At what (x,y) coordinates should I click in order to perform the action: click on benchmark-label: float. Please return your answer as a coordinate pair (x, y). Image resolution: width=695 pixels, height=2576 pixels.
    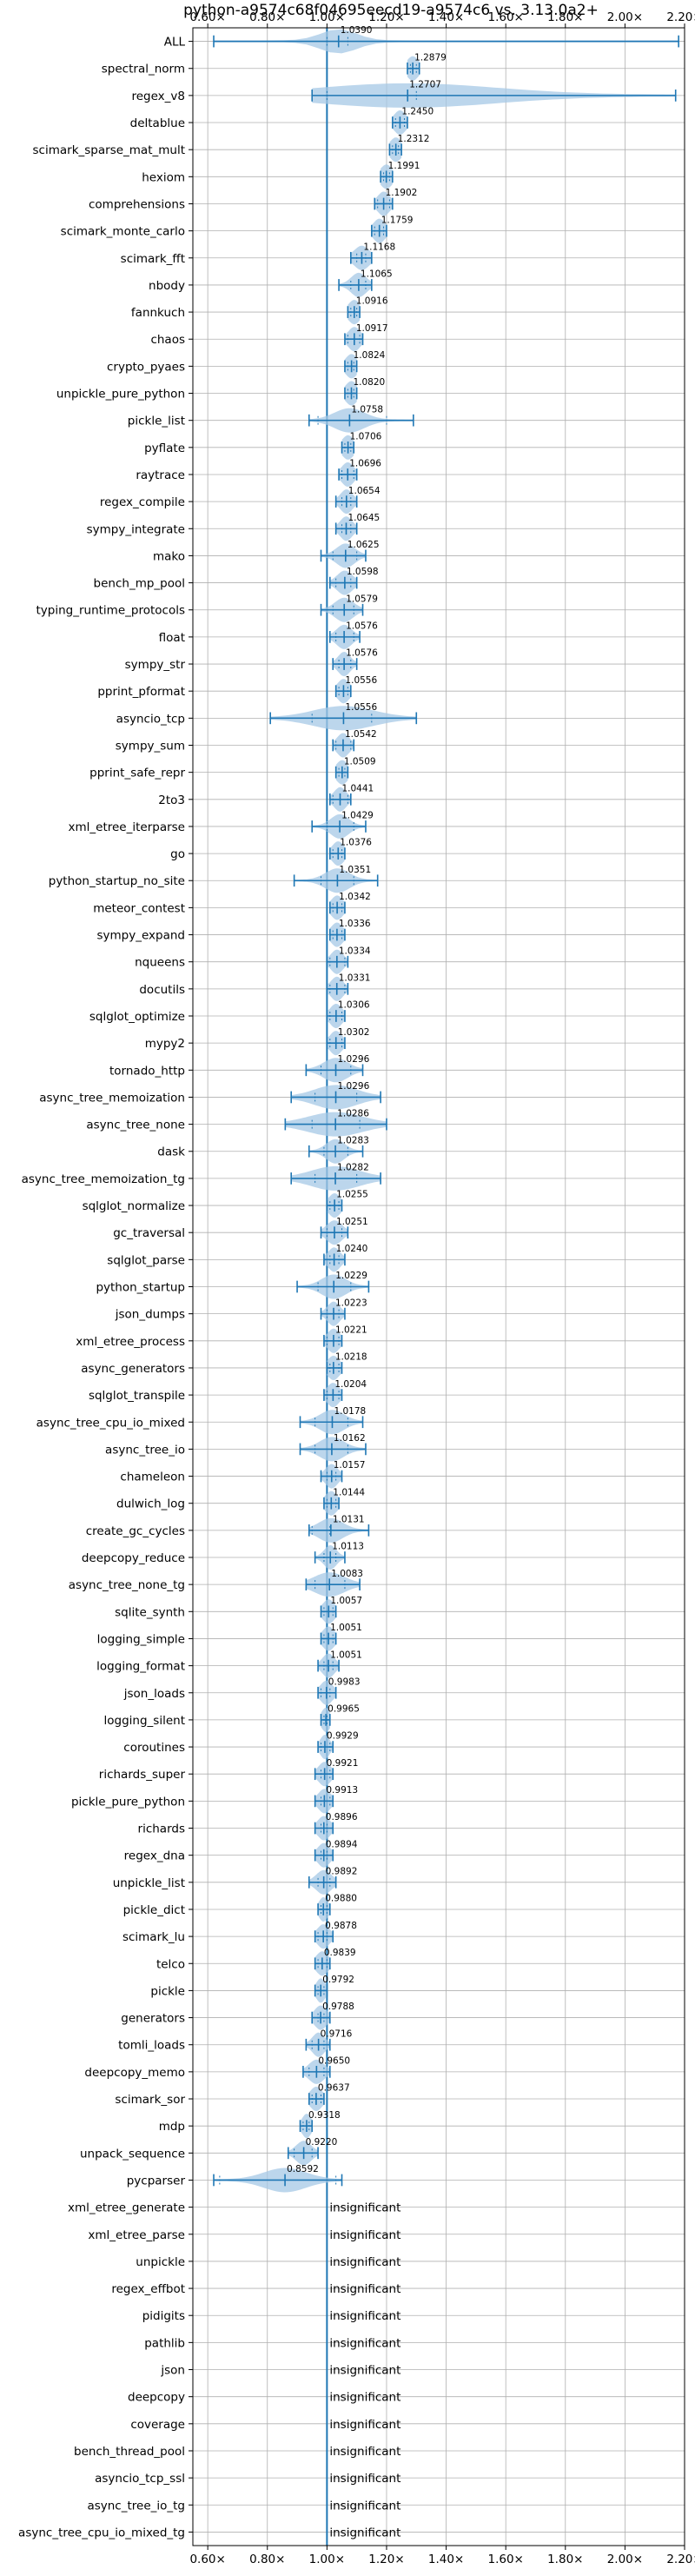
    Looking at the image, I should click on (172, 638).